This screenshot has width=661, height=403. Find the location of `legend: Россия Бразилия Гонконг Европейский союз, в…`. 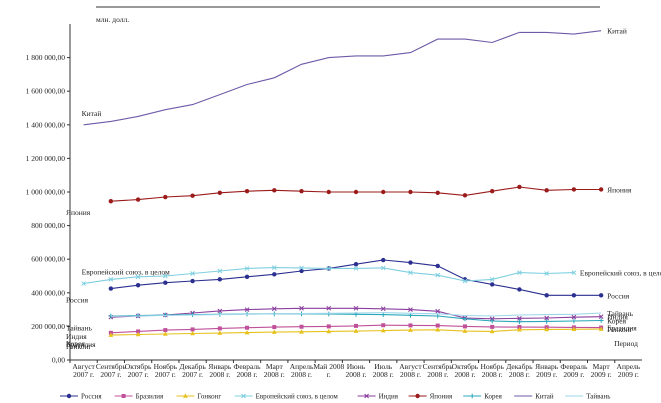

legend: Россия Бразилия Гонконг Европейский союз, в… is located at coordinates (335, 397).